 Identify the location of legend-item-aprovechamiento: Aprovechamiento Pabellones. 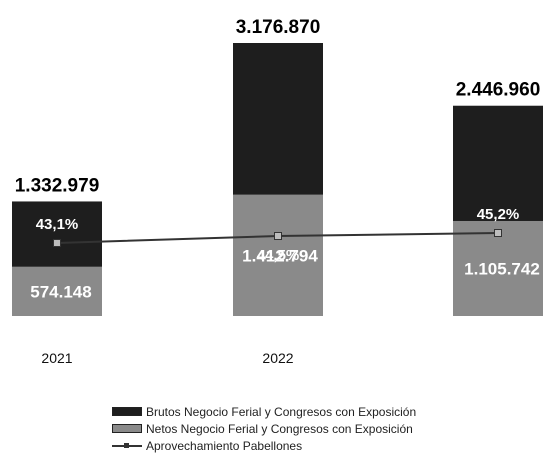
(264, 445).